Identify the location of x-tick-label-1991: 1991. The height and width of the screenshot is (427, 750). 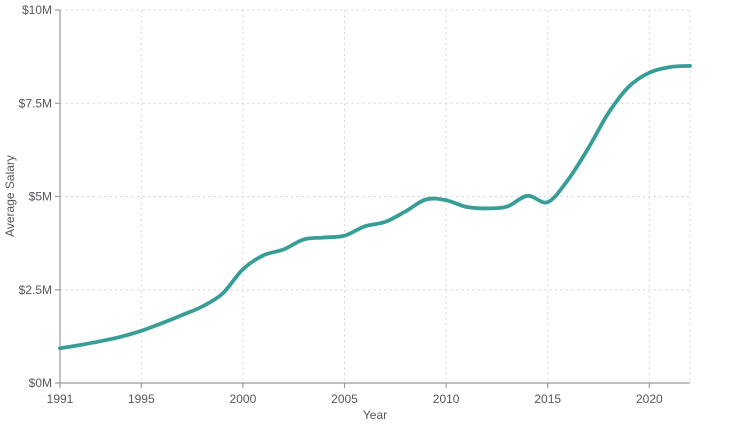
(60, 399).